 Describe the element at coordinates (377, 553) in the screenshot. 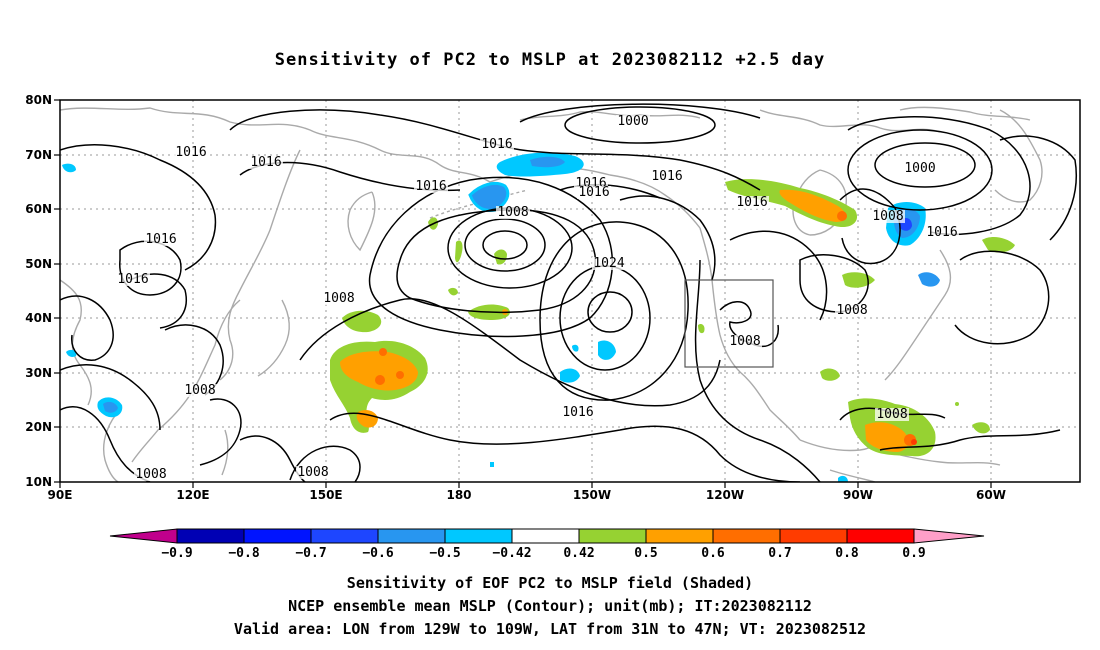

I see `colorbar-label: −0.6` at that location.